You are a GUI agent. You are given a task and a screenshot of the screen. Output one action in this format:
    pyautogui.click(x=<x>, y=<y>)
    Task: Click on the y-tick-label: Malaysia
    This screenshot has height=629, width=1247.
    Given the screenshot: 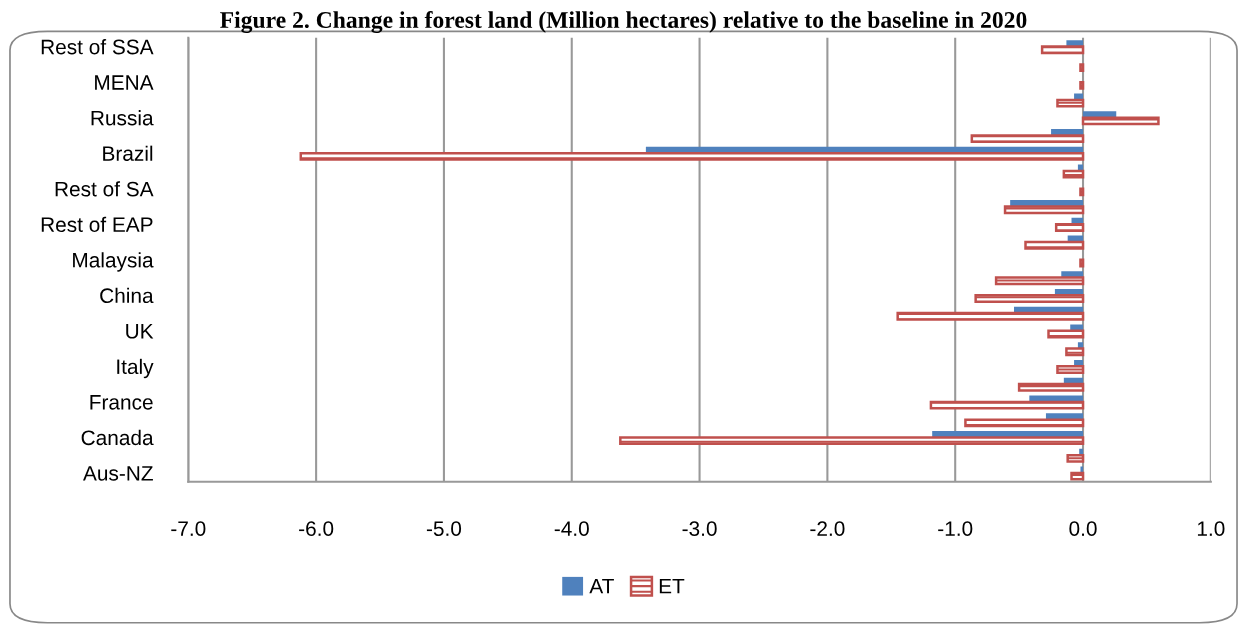 What is the action you would take?
    pyautogui.click(x=113, y=262)
    